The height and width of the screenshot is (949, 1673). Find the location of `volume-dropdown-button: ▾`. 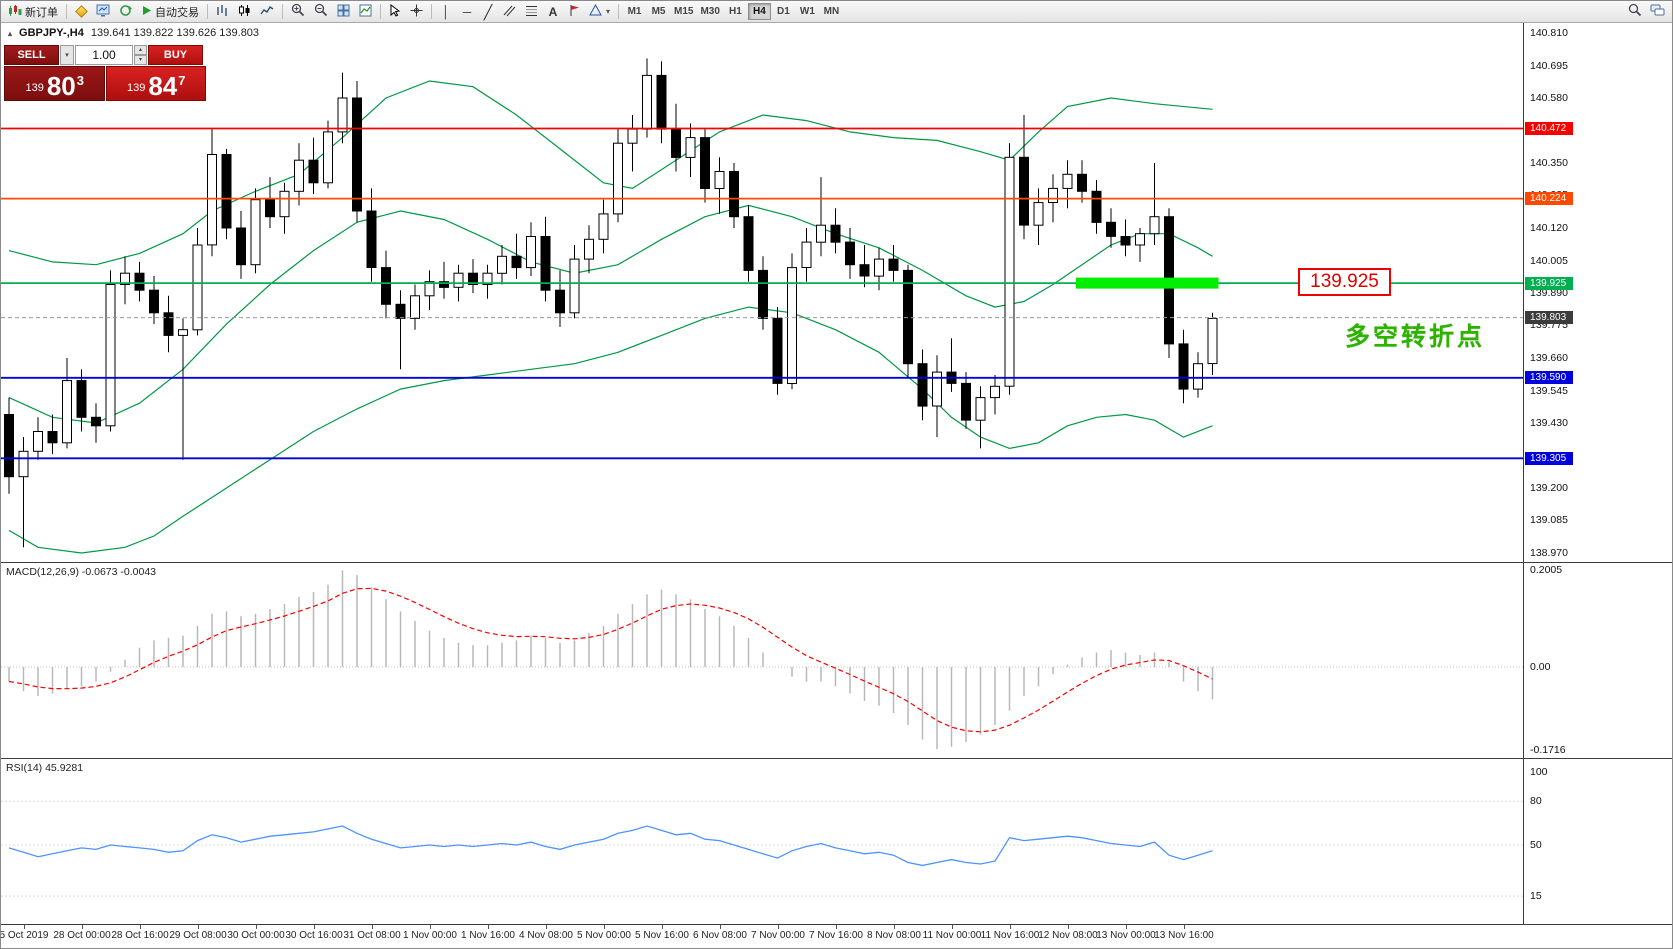

volume-dropdown-button: ▾ is located at coordinates (67, 55).